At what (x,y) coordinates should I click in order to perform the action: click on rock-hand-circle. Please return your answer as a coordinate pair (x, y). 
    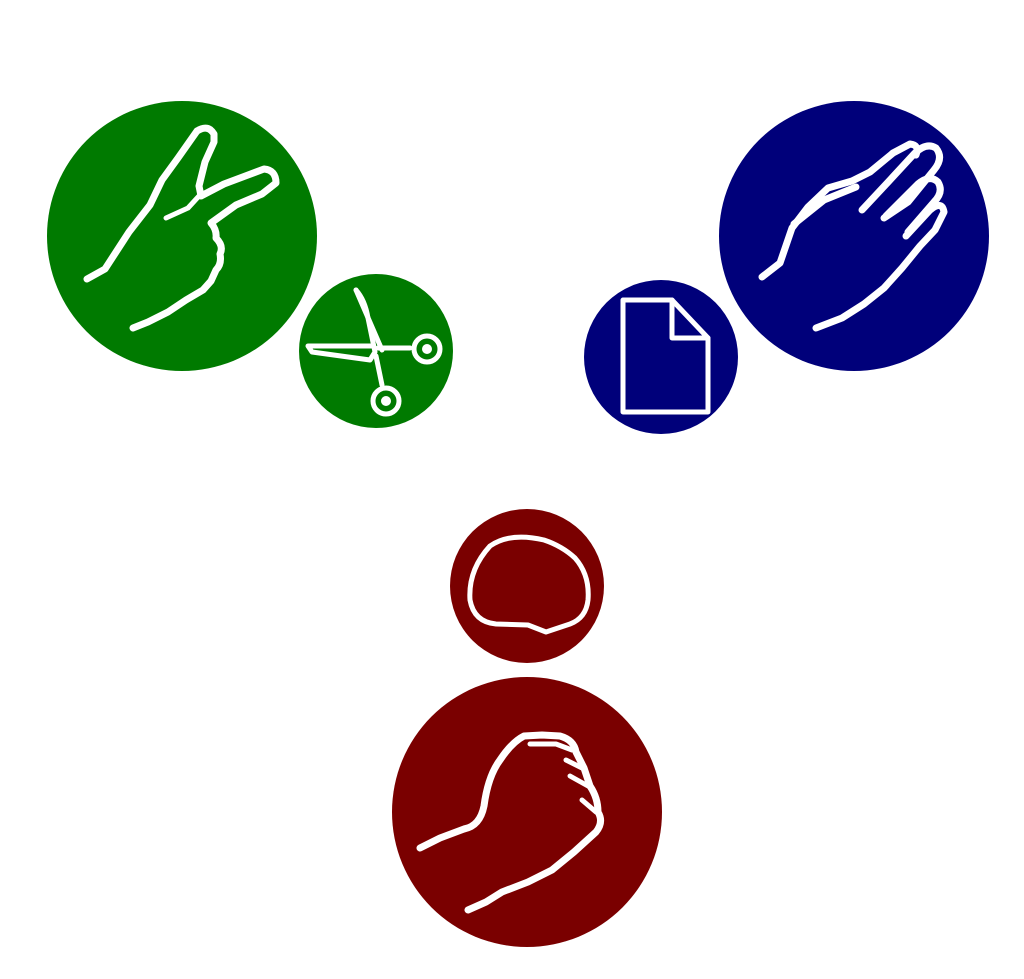
    Looking at the image, I should click on (527, 812).